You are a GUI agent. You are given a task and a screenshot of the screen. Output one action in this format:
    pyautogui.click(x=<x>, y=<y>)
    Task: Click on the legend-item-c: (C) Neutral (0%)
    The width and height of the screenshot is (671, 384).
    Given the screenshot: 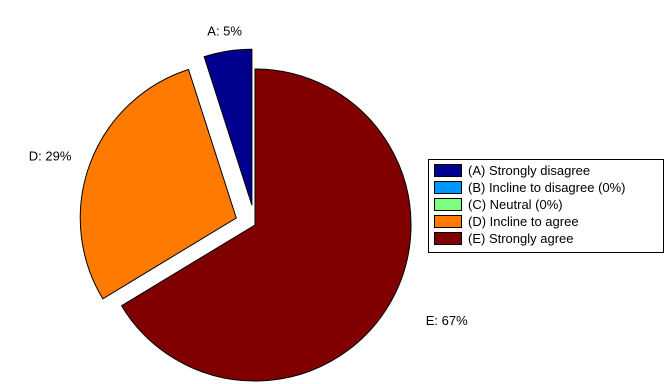 What is the action you would take?
    pyautogui.click(x=548, y=204)
    